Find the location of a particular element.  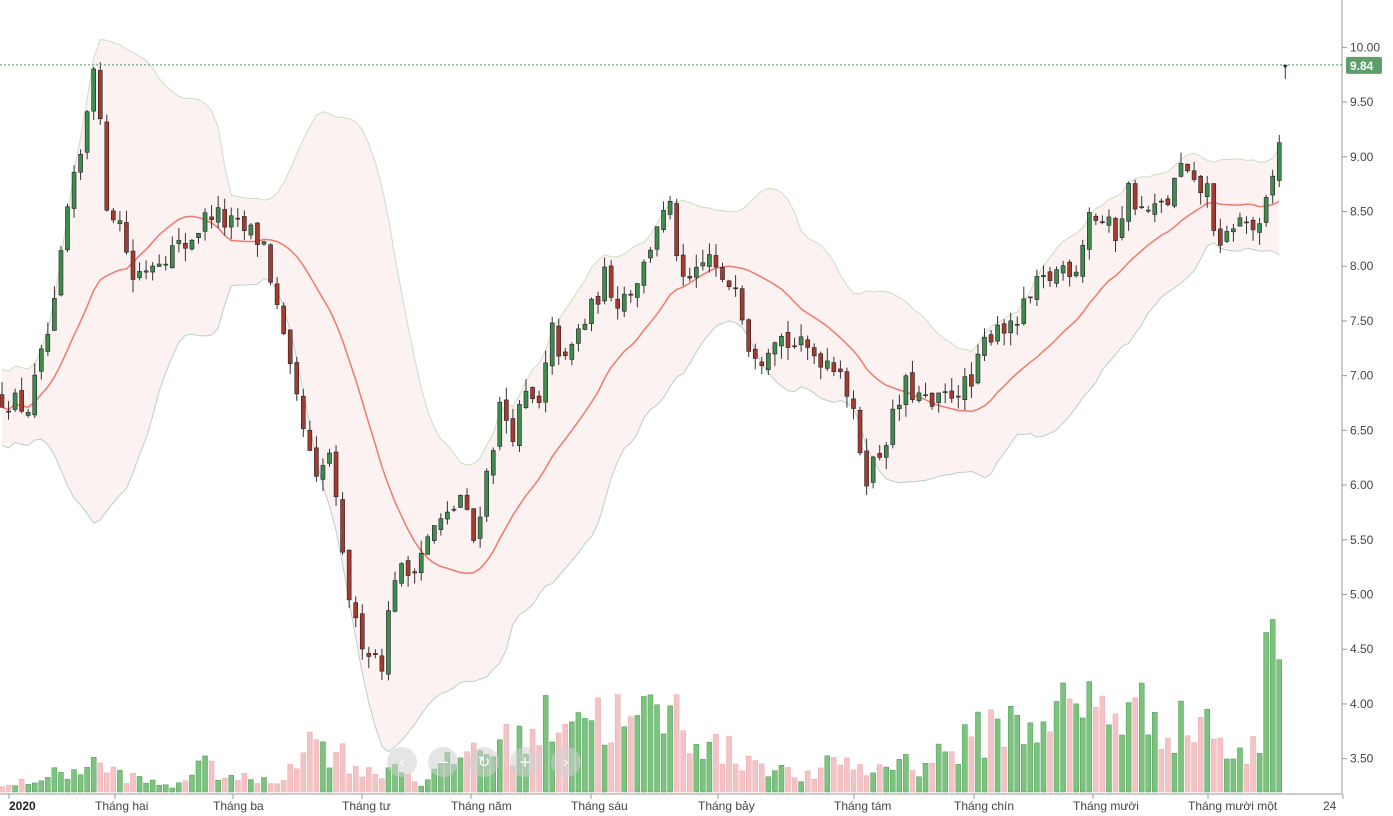

x-tick-label: 2020 is located at coordinates (22, 806).